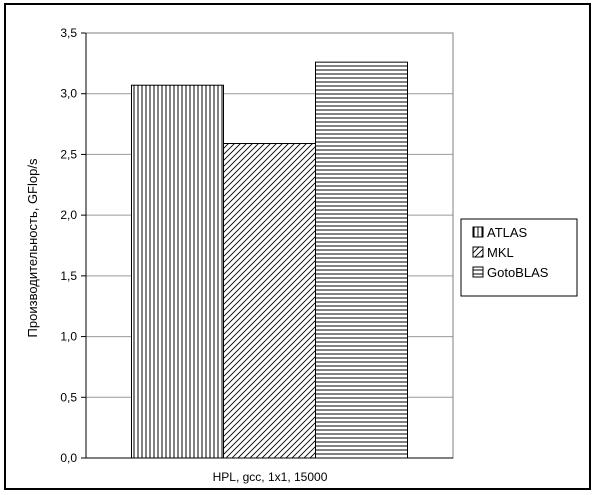  Describe the element at coordinates (500, 252) in the screenshot. I see `legend-label-mkl: MKL` at that location.